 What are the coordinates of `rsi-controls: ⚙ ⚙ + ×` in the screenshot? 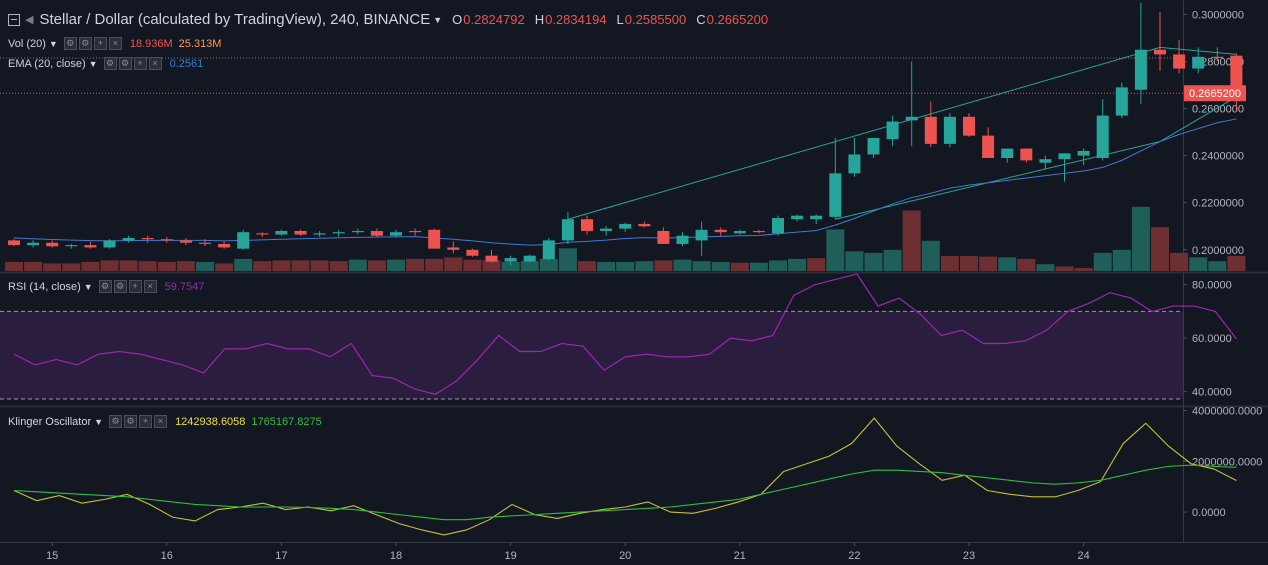 It's located at (128, 286).